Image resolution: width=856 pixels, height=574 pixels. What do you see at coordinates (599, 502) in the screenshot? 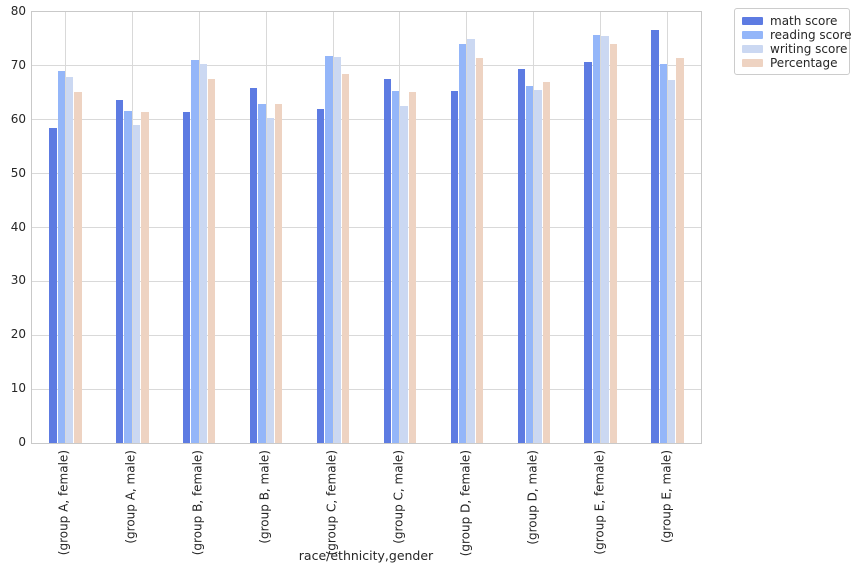
I see `x-tick-label-8: (group E, female)` at bounding box center [599, 502].